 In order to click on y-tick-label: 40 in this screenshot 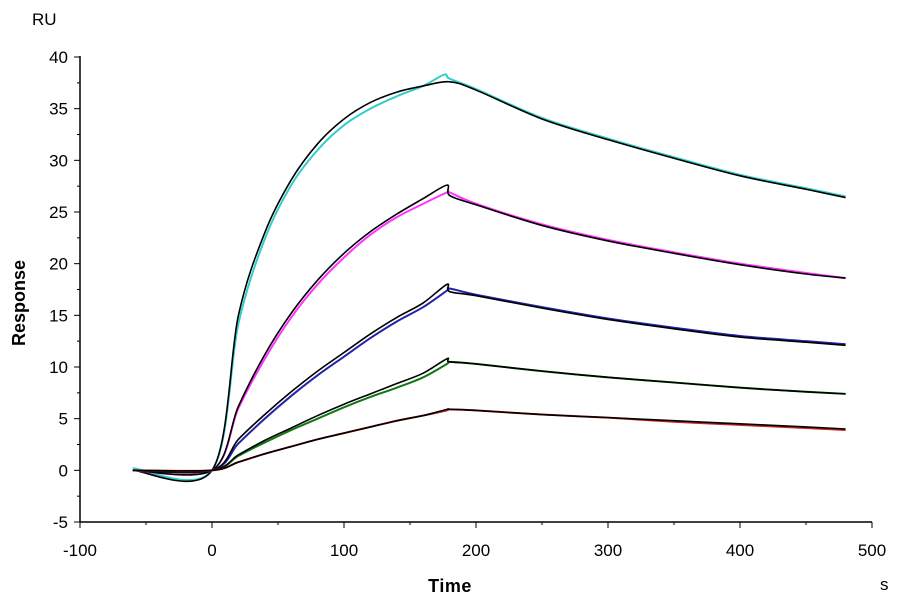, I will do `click(58, 57)`.